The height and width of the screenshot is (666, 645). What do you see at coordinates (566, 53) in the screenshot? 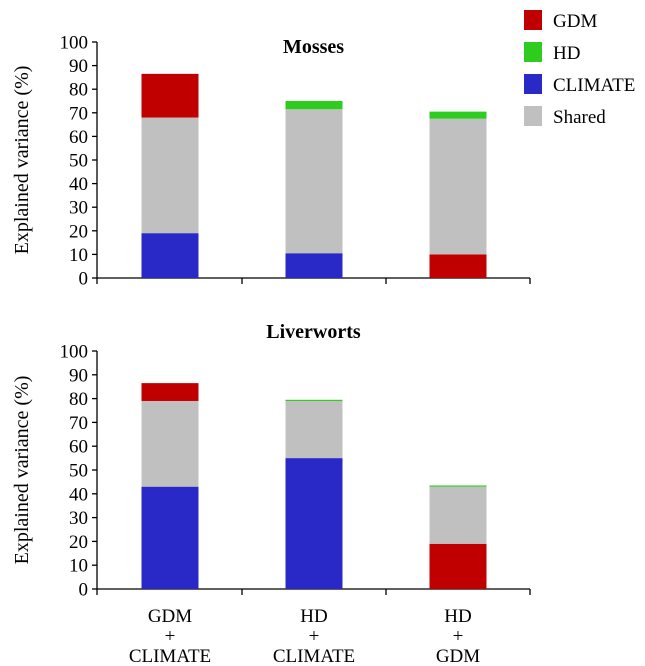
I see `legend-label-hd: HD` at bounding box center [566, 53].